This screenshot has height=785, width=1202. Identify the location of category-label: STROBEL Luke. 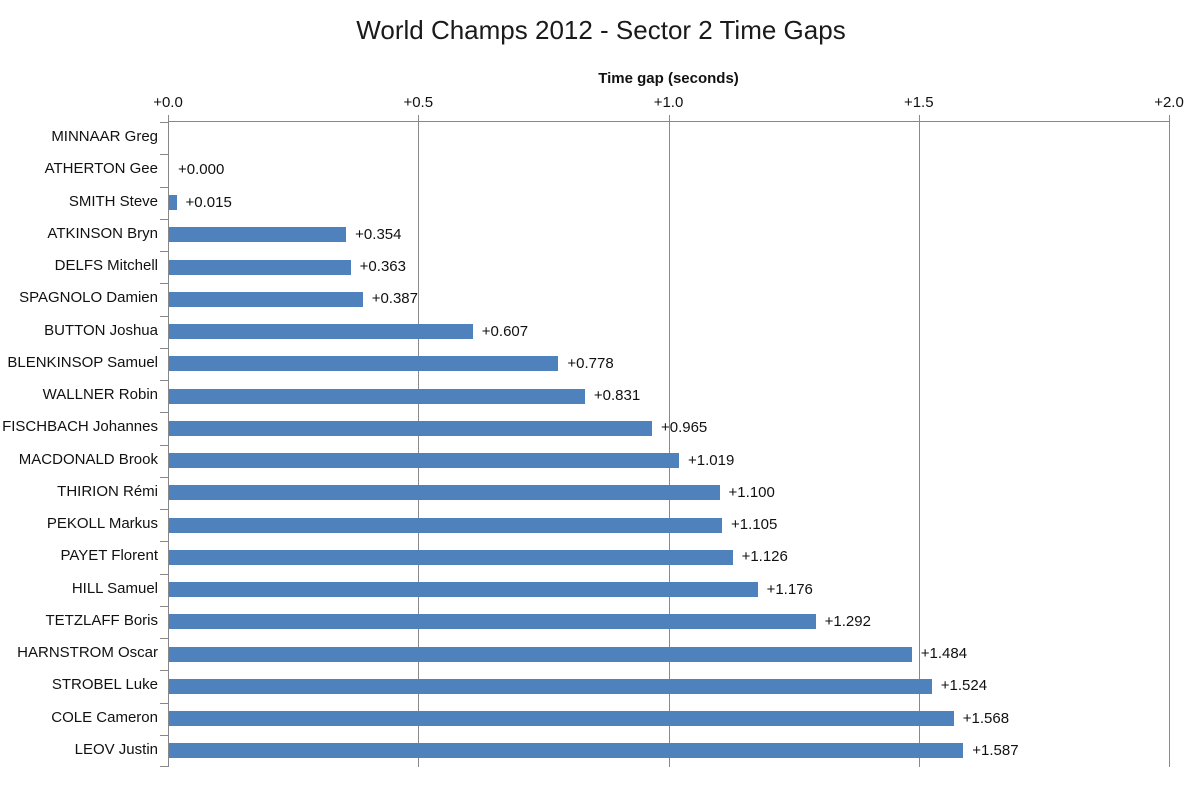
(104, 685).